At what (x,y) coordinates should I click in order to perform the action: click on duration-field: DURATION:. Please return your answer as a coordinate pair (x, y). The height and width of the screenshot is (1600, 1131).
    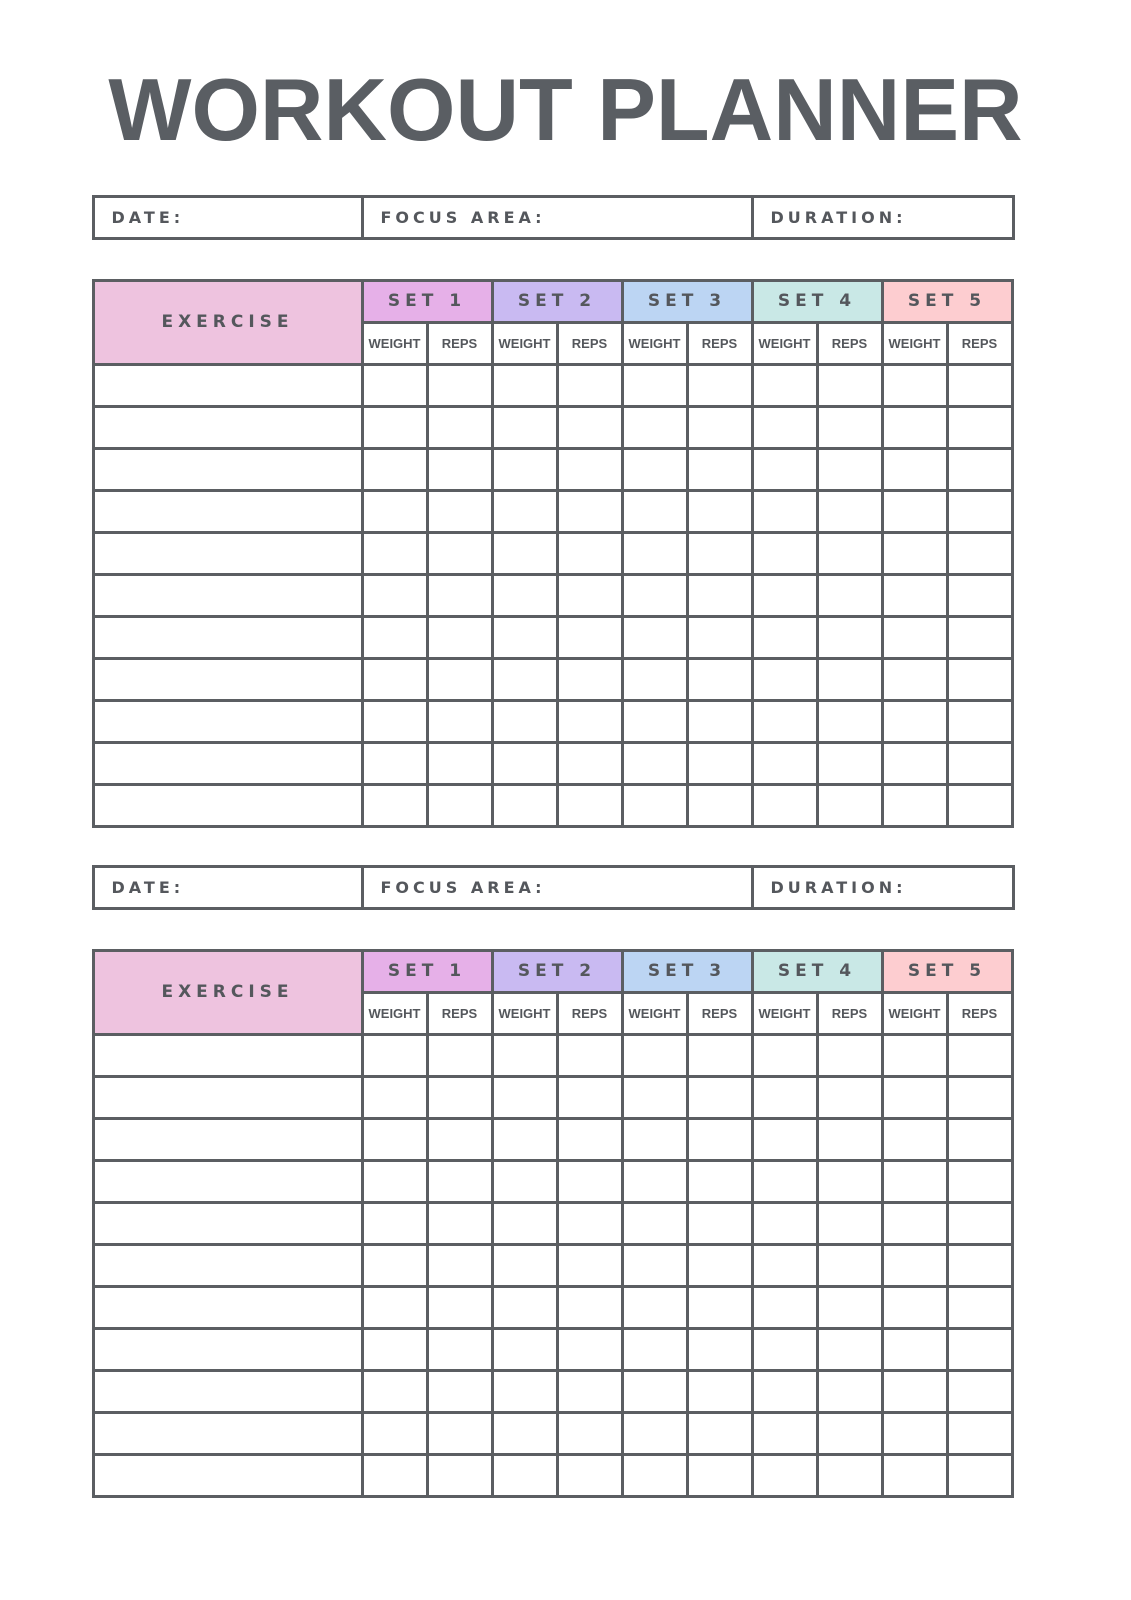
    Looking at the image, I should click on (882, 217).